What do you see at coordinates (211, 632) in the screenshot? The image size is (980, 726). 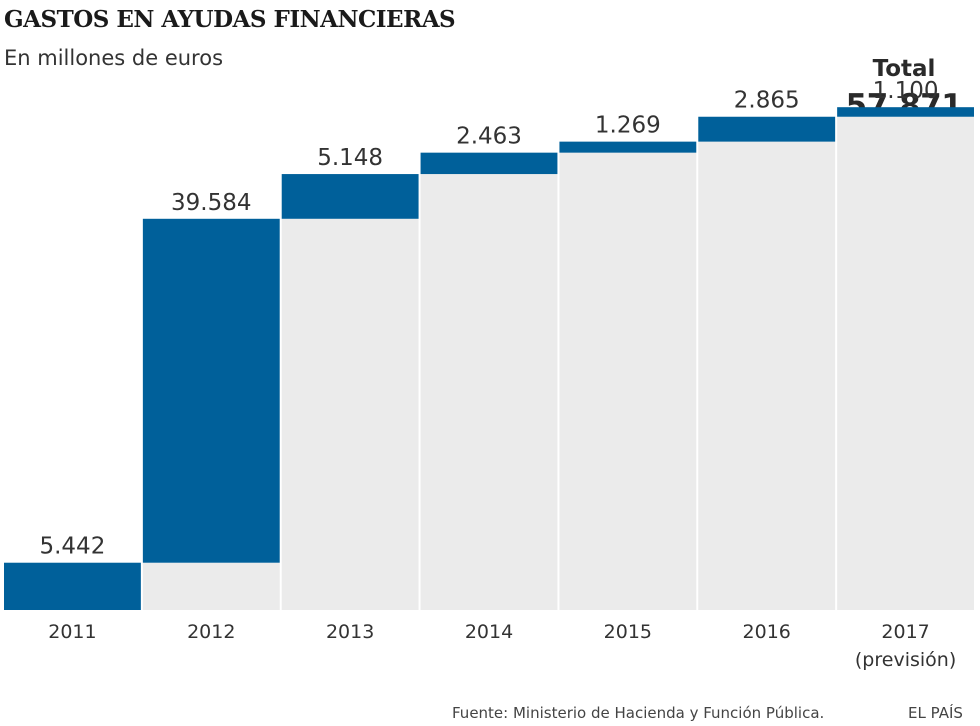 I see `year-label-2012: 2012` at bounding box center [211, 632].